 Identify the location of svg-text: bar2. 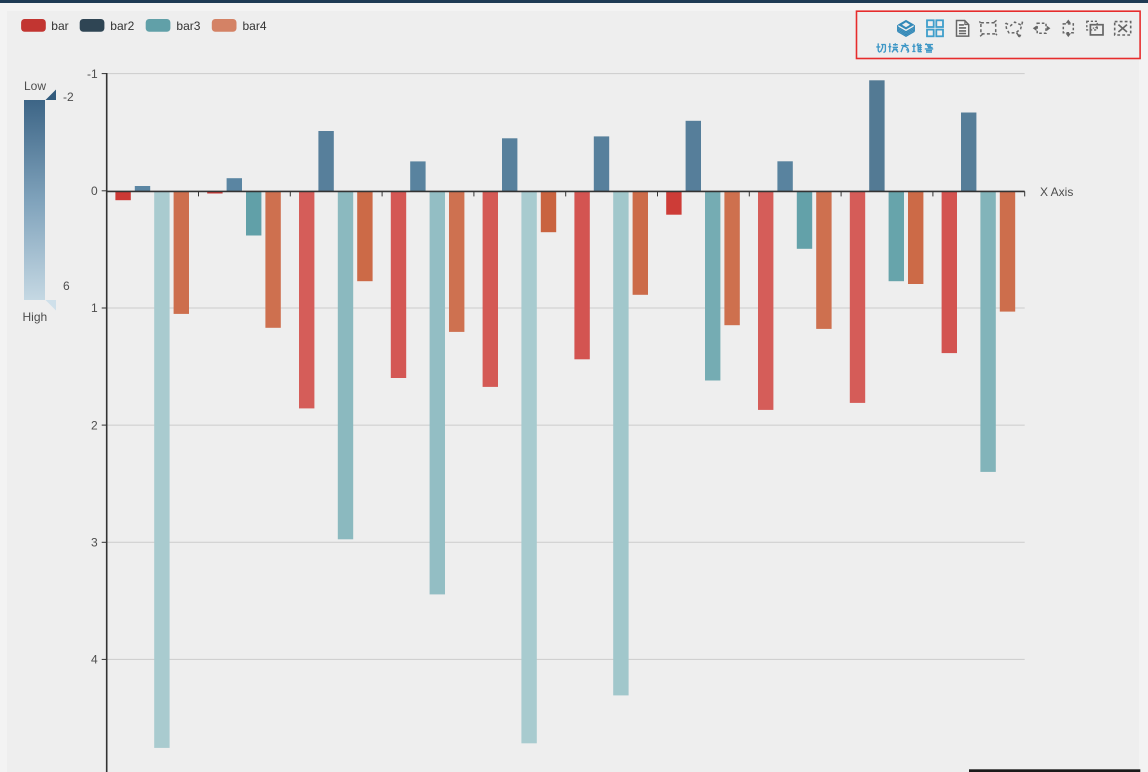
(122, 26).